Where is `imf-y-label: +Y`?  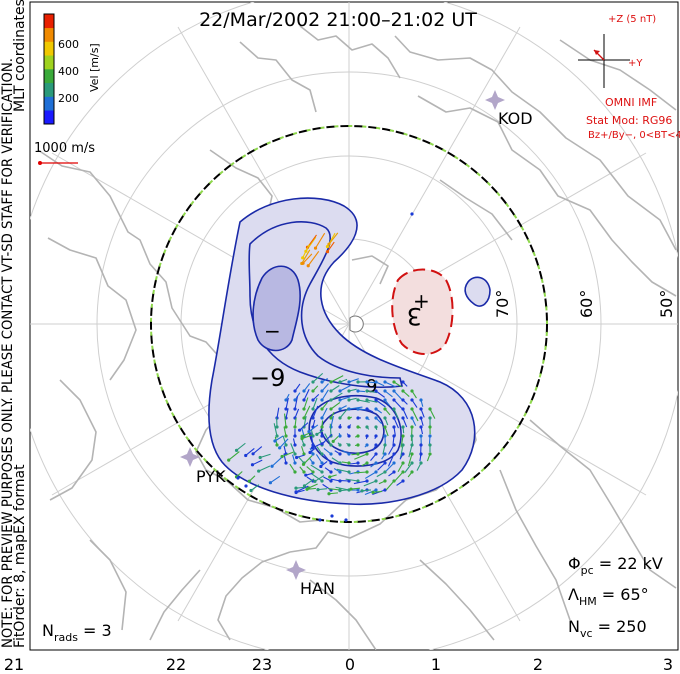 imf-y-label: +Y is located at coordinates (635, 63).